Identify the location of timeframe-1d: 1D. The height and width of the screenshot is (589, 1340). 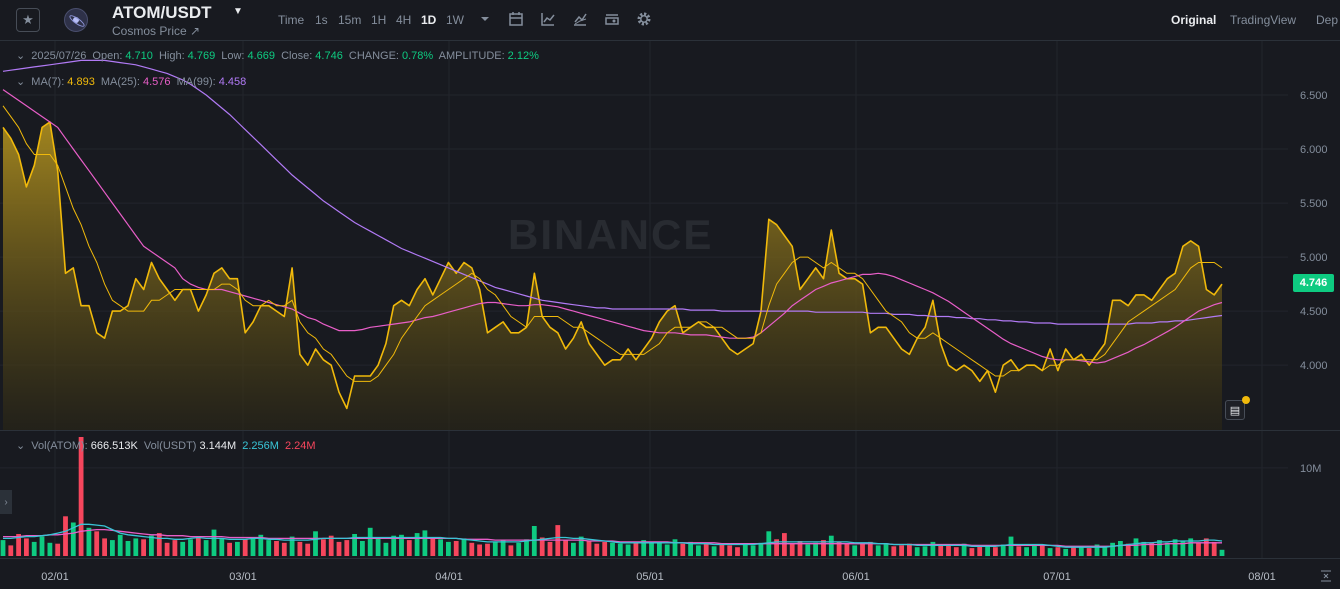
(429, 20).